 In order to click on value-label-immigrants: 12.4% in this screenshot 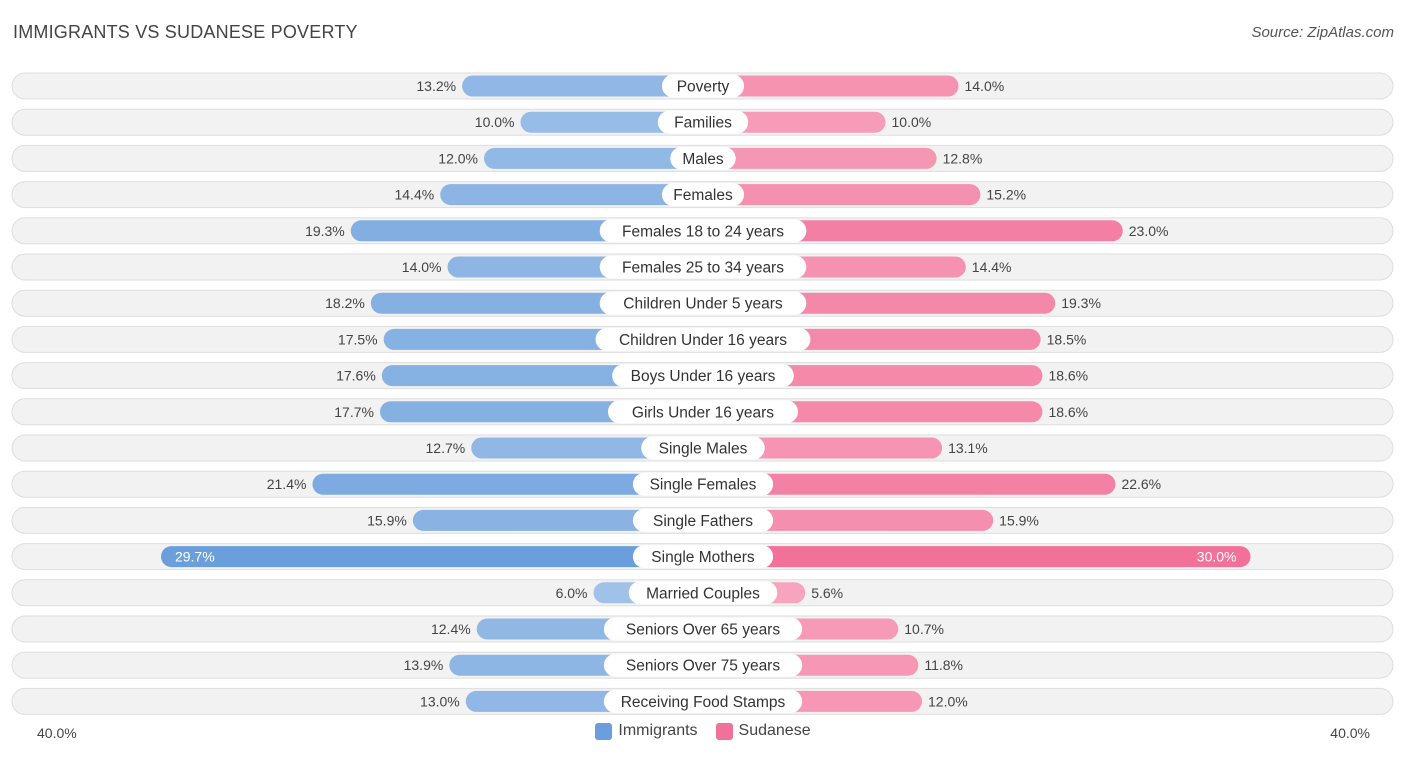, I will do `click(451, 629)`.